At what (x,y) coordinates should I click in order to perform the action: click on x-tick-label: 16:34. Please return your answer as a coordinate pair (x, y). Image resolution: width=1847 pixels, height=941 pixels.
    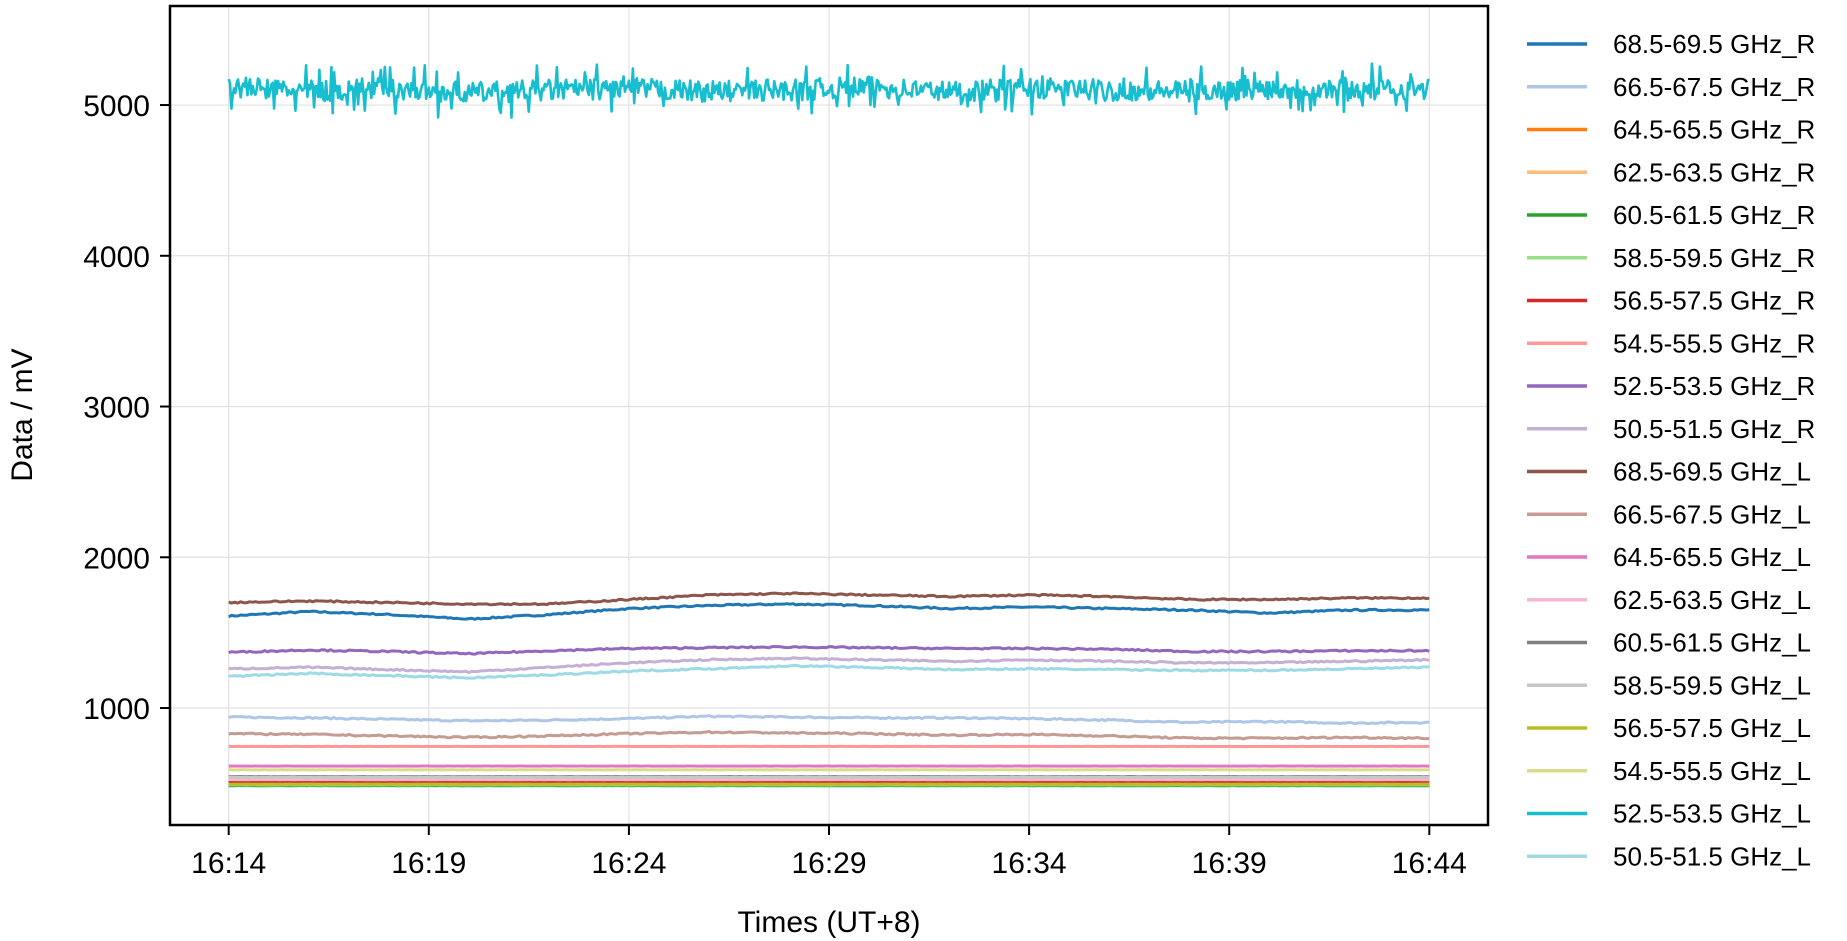
    Looking at the image, I should click on (1029, 863).